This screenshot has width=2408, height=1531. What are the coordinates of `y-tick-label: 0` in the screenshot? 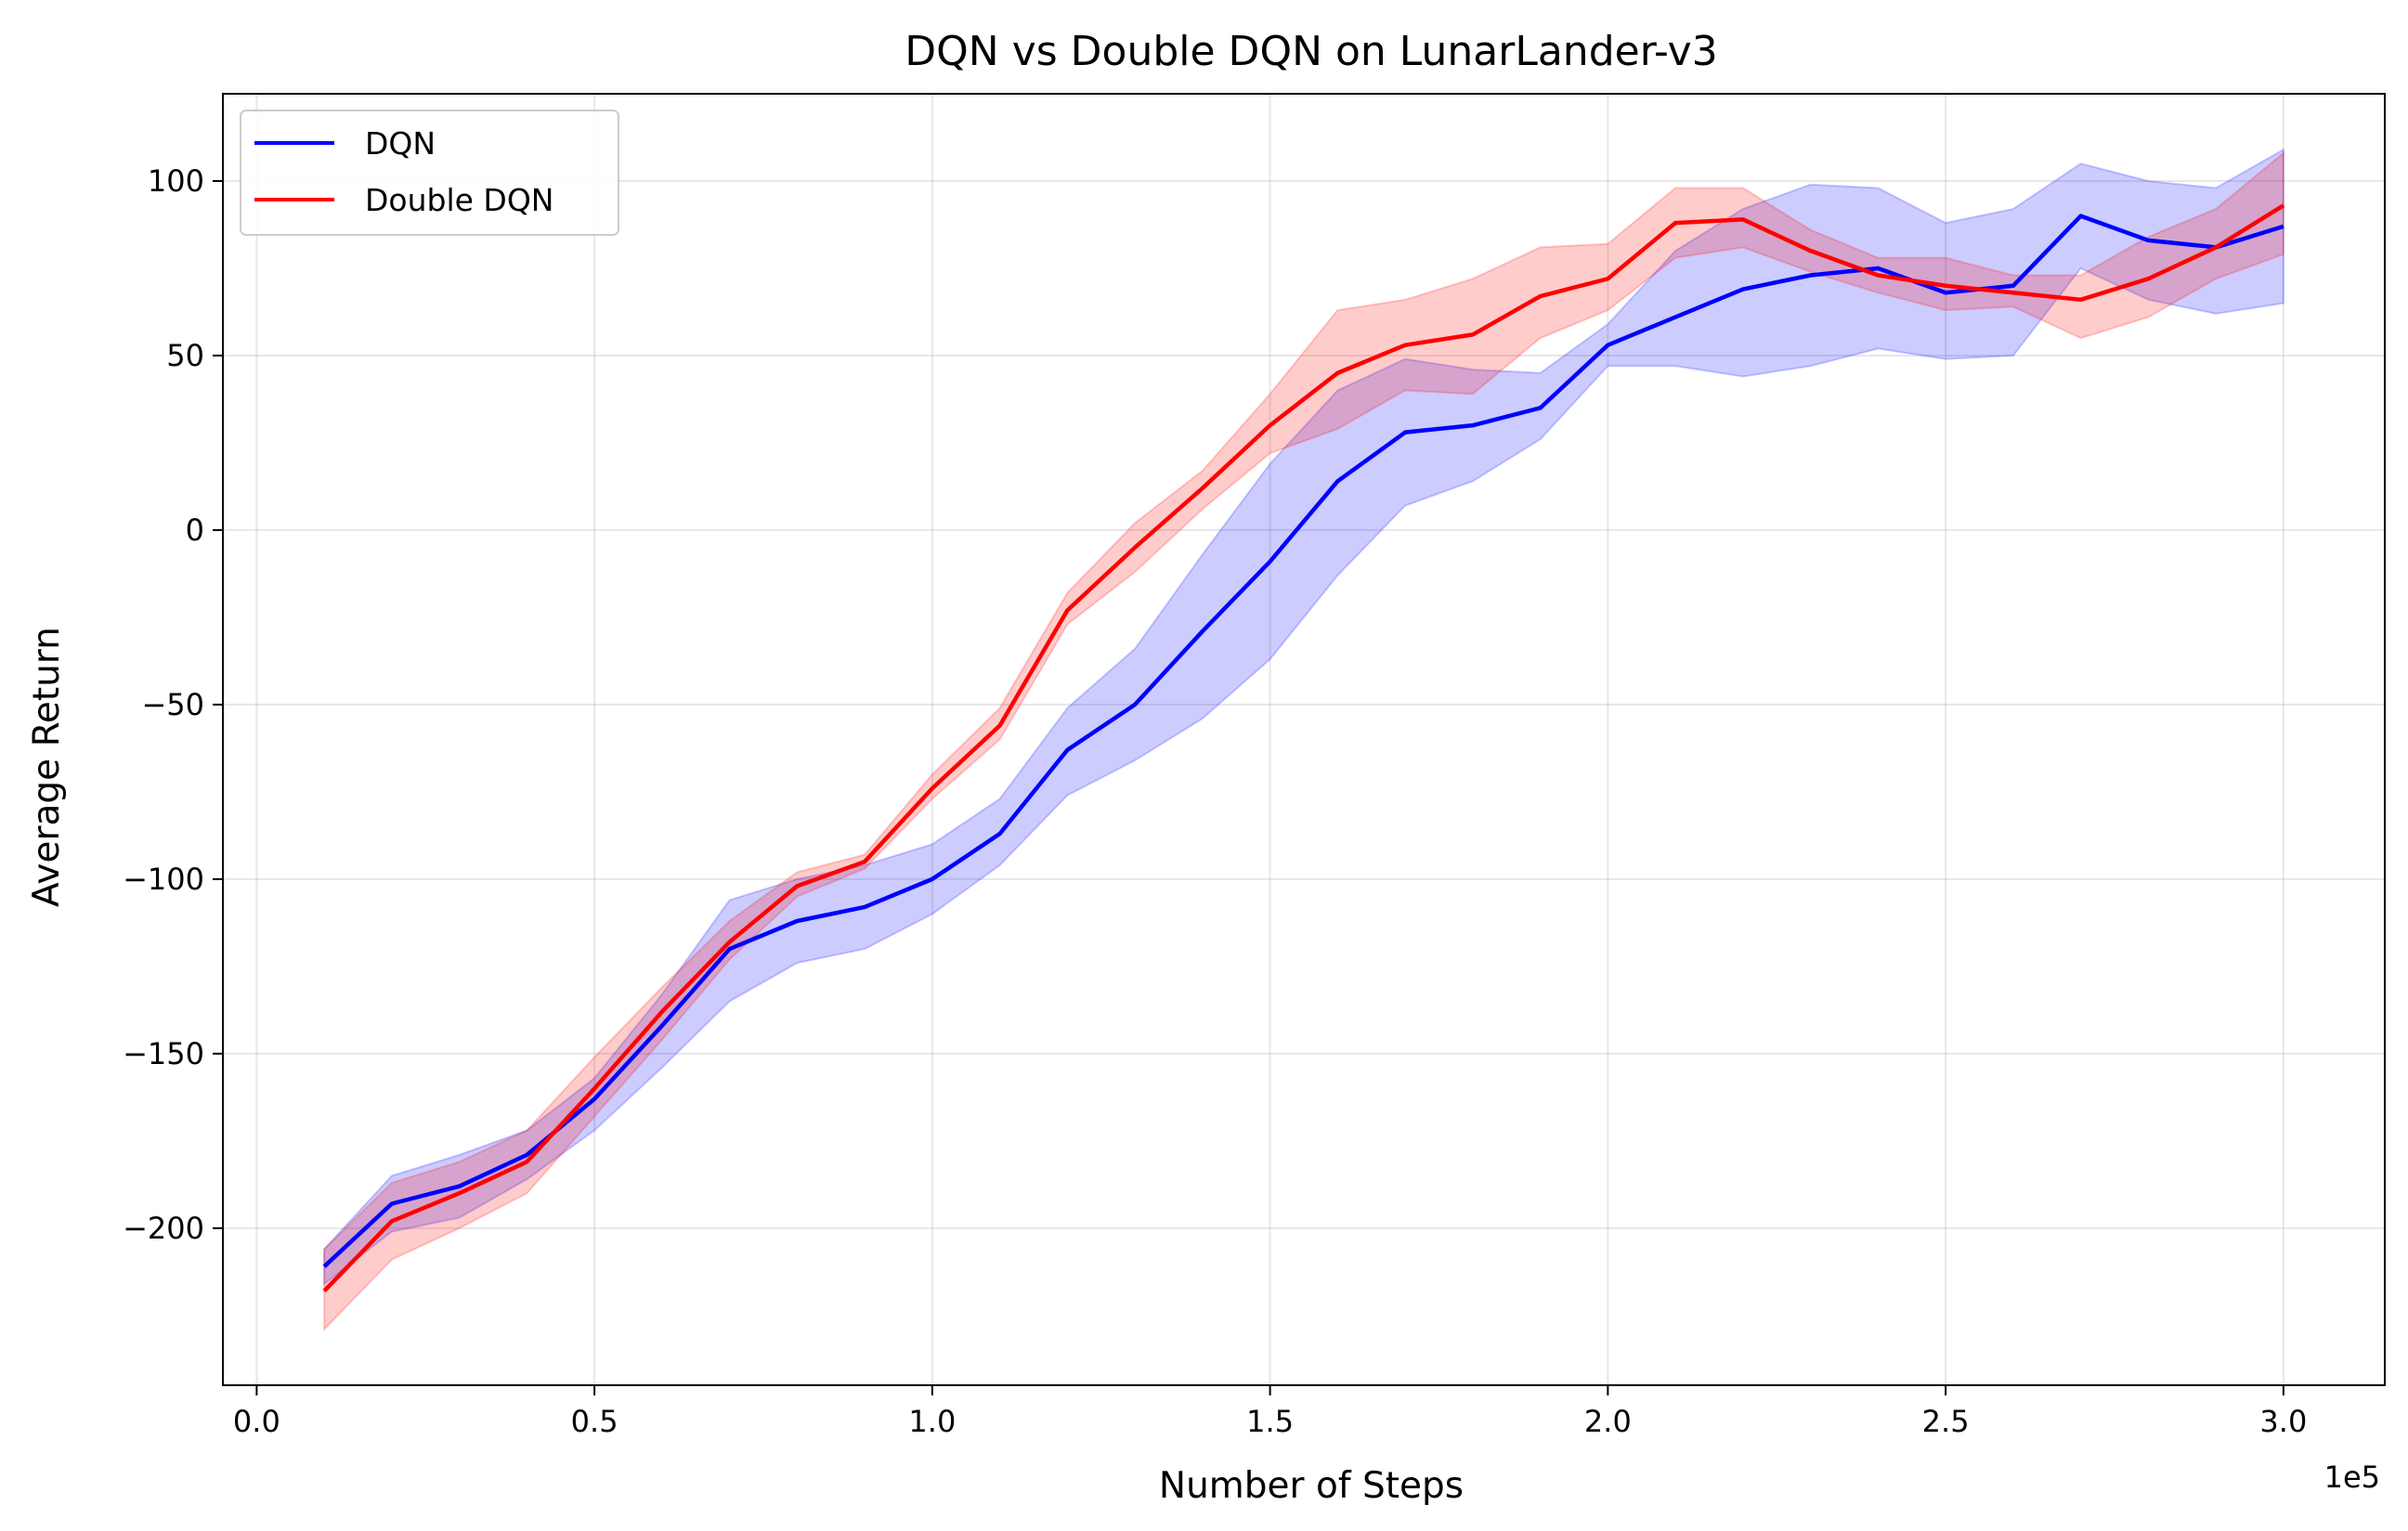 It's located at (195, 530).